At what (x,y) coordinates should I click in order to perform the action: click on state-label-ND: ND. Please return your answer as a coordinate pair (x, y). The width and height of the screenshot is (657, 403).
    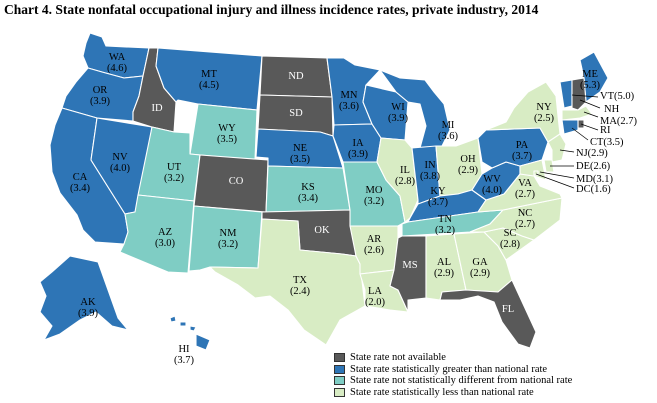
    Looking at the image, I should click on (296, 76).